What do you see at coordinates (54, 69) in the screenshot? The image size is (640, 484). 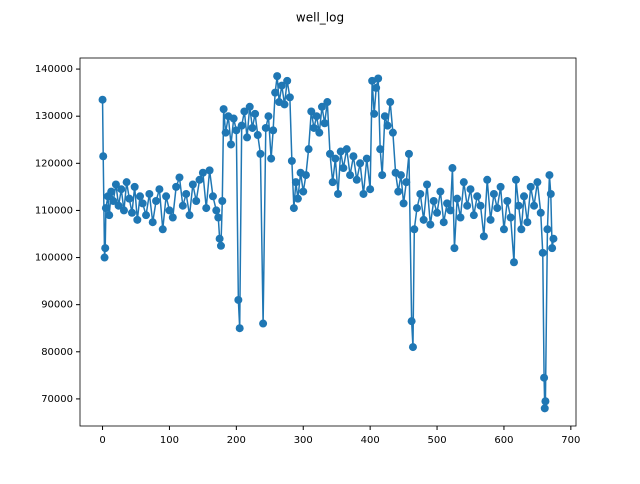 I see `y-tick-label: 140000` at bounding box center [54, 69].